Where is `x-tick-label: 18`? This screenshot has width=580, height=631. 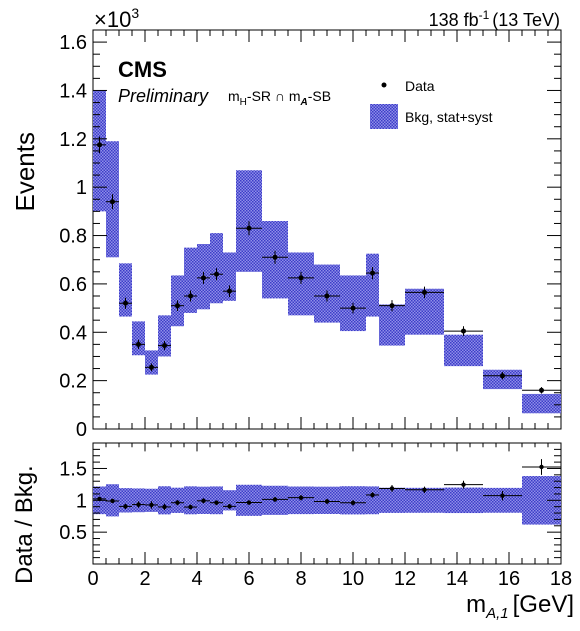
x-tick-label: 18 is located at coordinates (561, 579).